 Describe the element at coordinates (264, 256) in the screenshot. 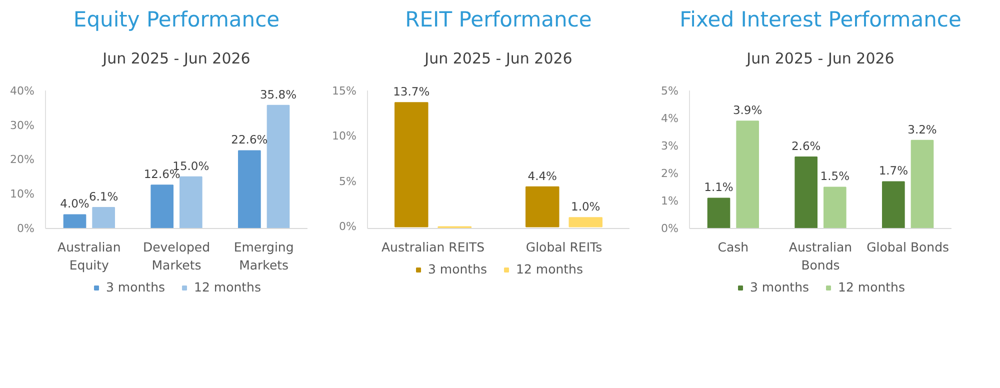

I see `x-tick-label: Emerging Markets` at that location.